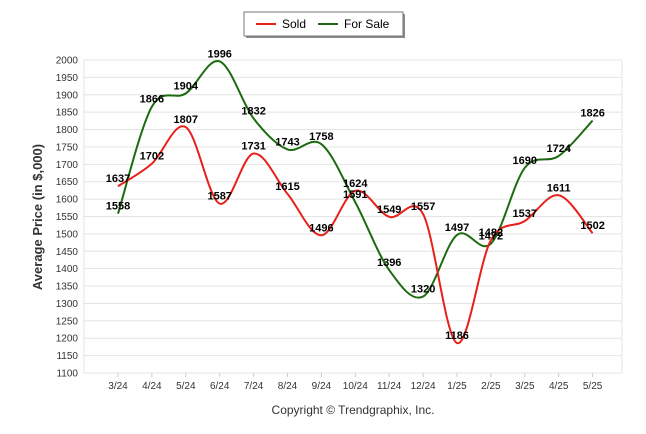 This screenshot has width=646, height=434. I want to click on data-label-sold: 1731, so click(253, 147).